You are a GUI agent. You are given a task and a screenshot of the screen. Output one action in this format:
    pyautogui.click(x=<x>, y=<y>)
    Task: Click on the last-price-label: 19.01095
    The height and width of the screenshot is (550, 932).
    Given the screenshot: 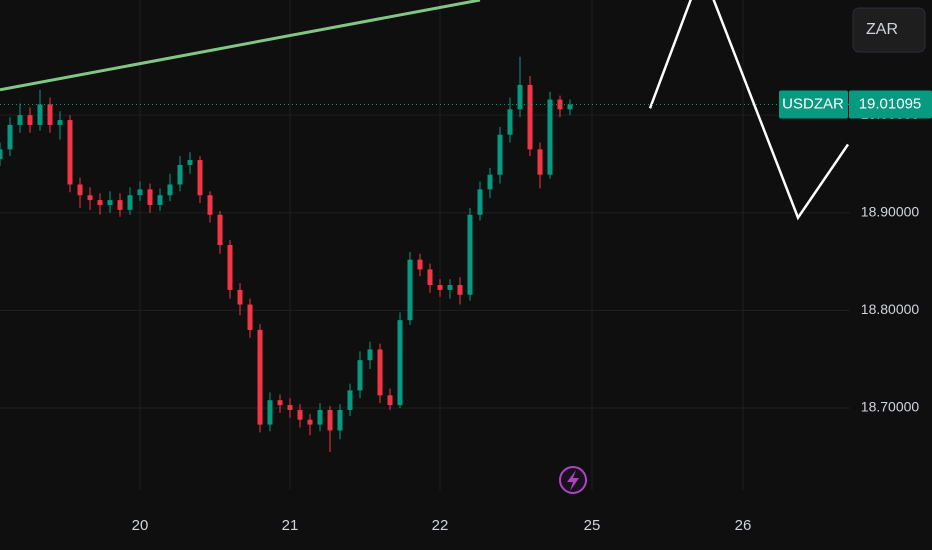 What is the action you would take?
    pyautogui.click(x=890, y=103)
    